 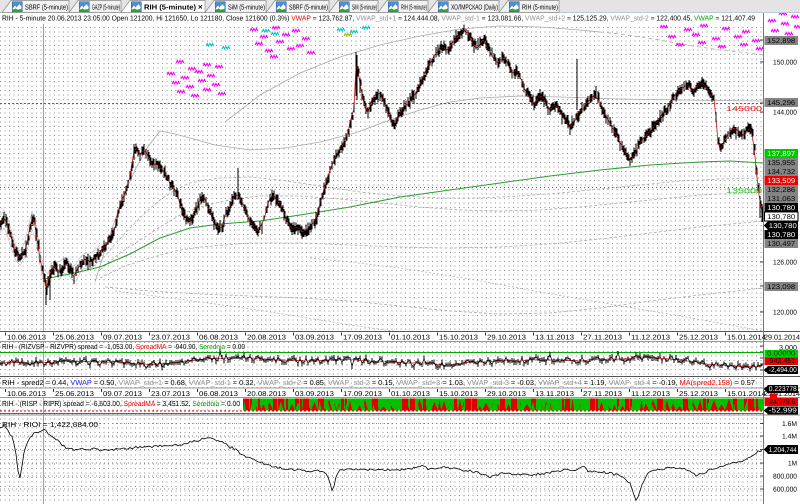 I want to click on svg-text: 1.4M, so click(x=789, y=437).